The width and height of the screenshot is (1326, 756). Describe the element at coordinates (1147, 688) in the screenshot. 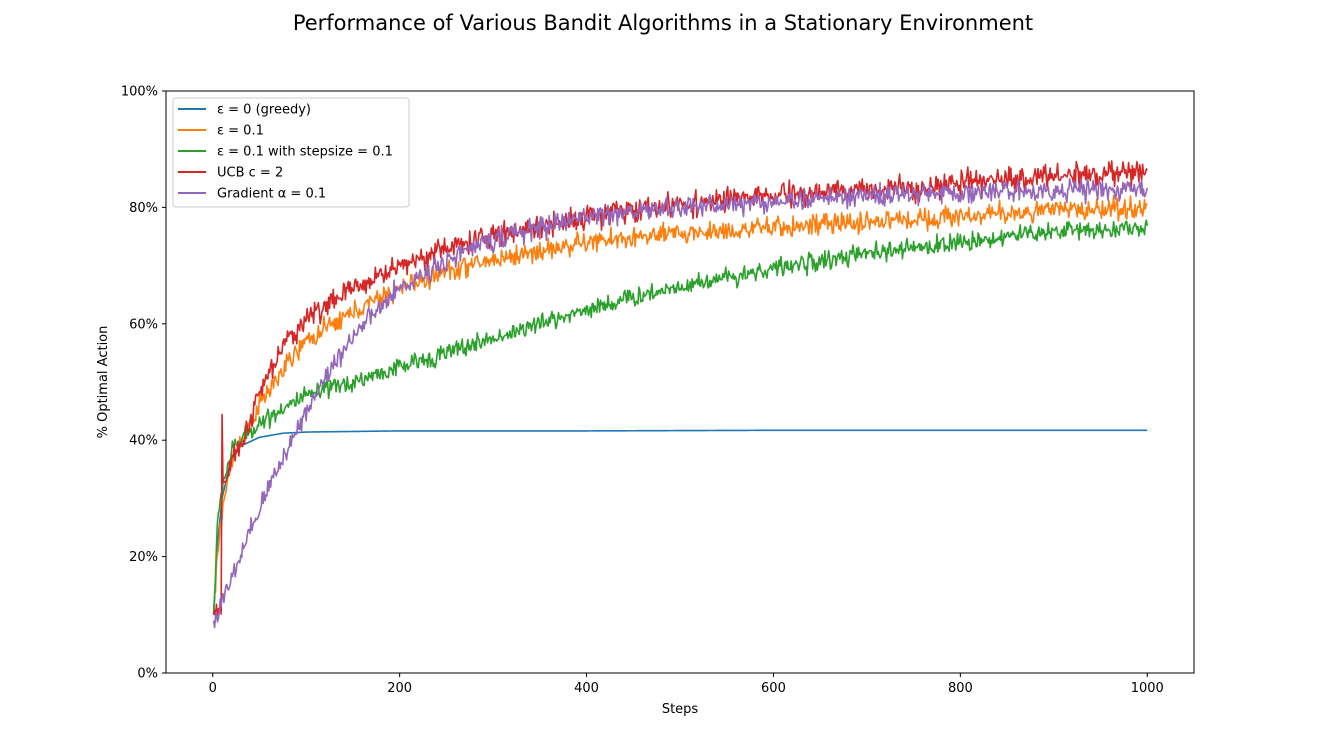

I see `x-tick-label: 1000` at that location.